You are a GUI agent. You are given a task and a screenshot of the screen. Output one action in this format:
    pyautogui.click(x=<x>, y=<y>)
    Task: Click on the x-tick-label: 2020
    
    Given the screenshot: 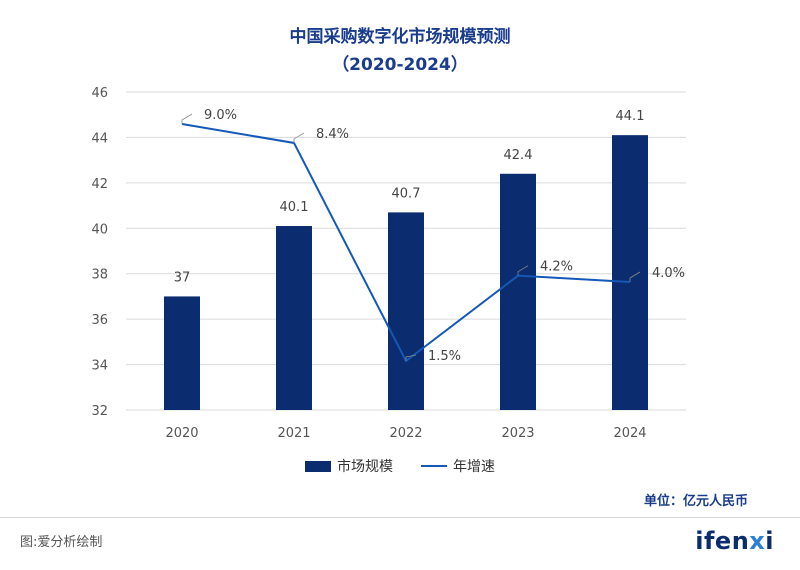 What is the action you would take?
    pyautogui.click(x=181, y=433)
    